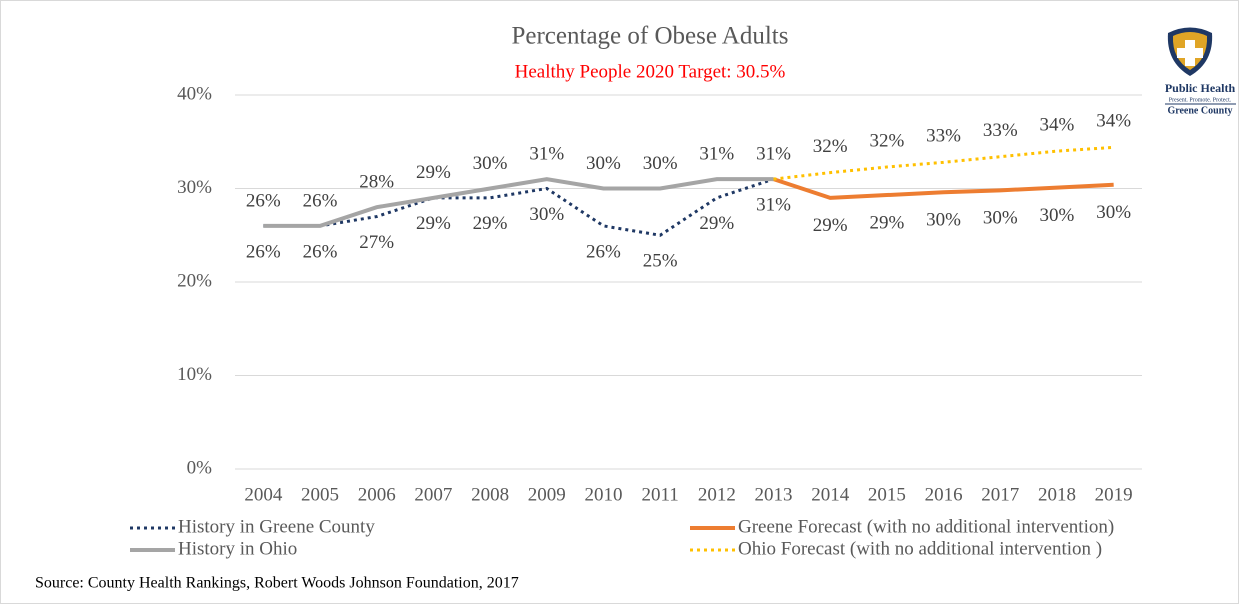 The height and width of the screenshot is (604, 1239). I want to click on x-tick-label: 2018, so click(1057, 494).